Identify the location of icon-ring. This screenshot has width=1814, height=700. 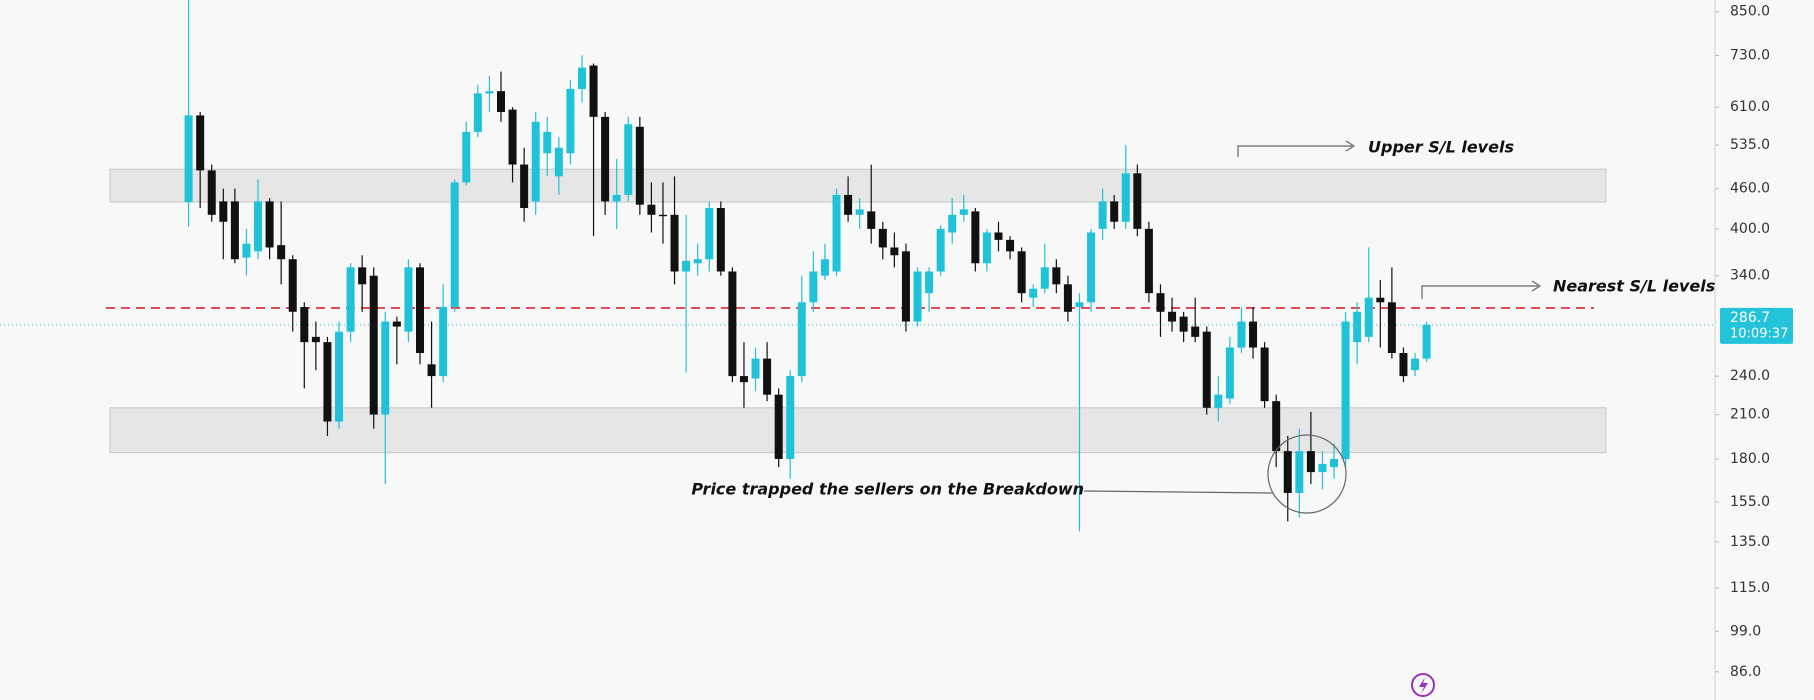
(1423, 685).